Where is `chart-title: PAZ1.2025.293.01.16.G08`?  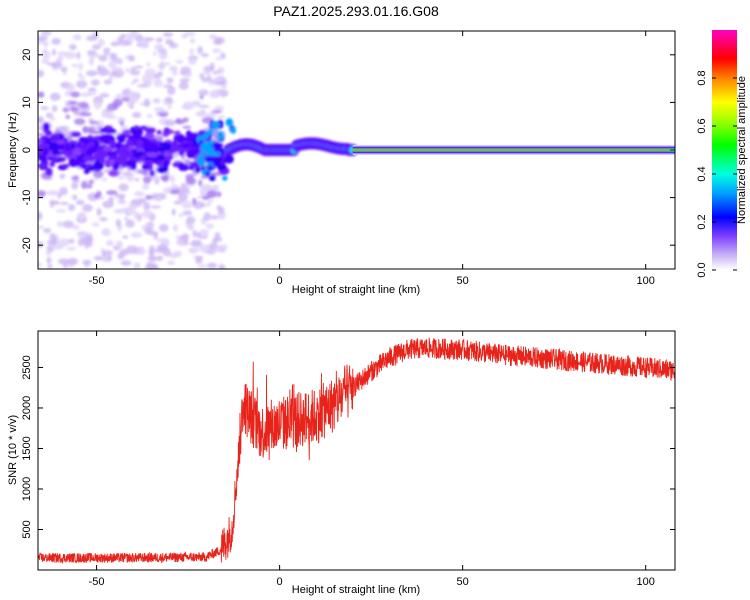
chart-title: PAZ1.2025.293.01.16.G08 is located at coordinates (356, 11).